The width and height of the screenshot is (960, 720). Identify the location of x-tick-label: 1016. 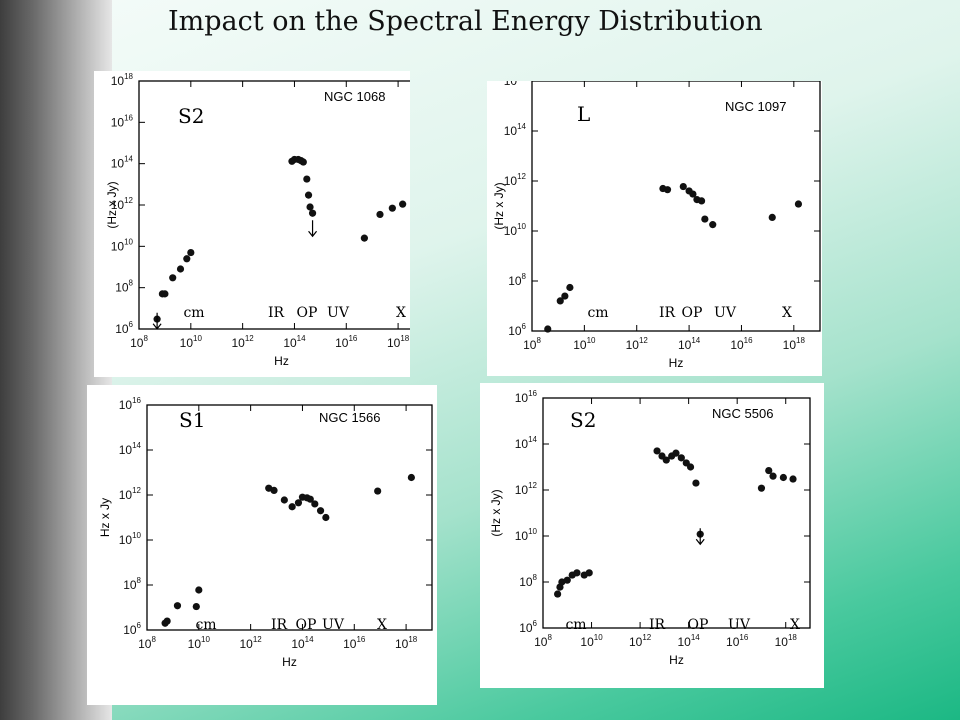
(346, 342).